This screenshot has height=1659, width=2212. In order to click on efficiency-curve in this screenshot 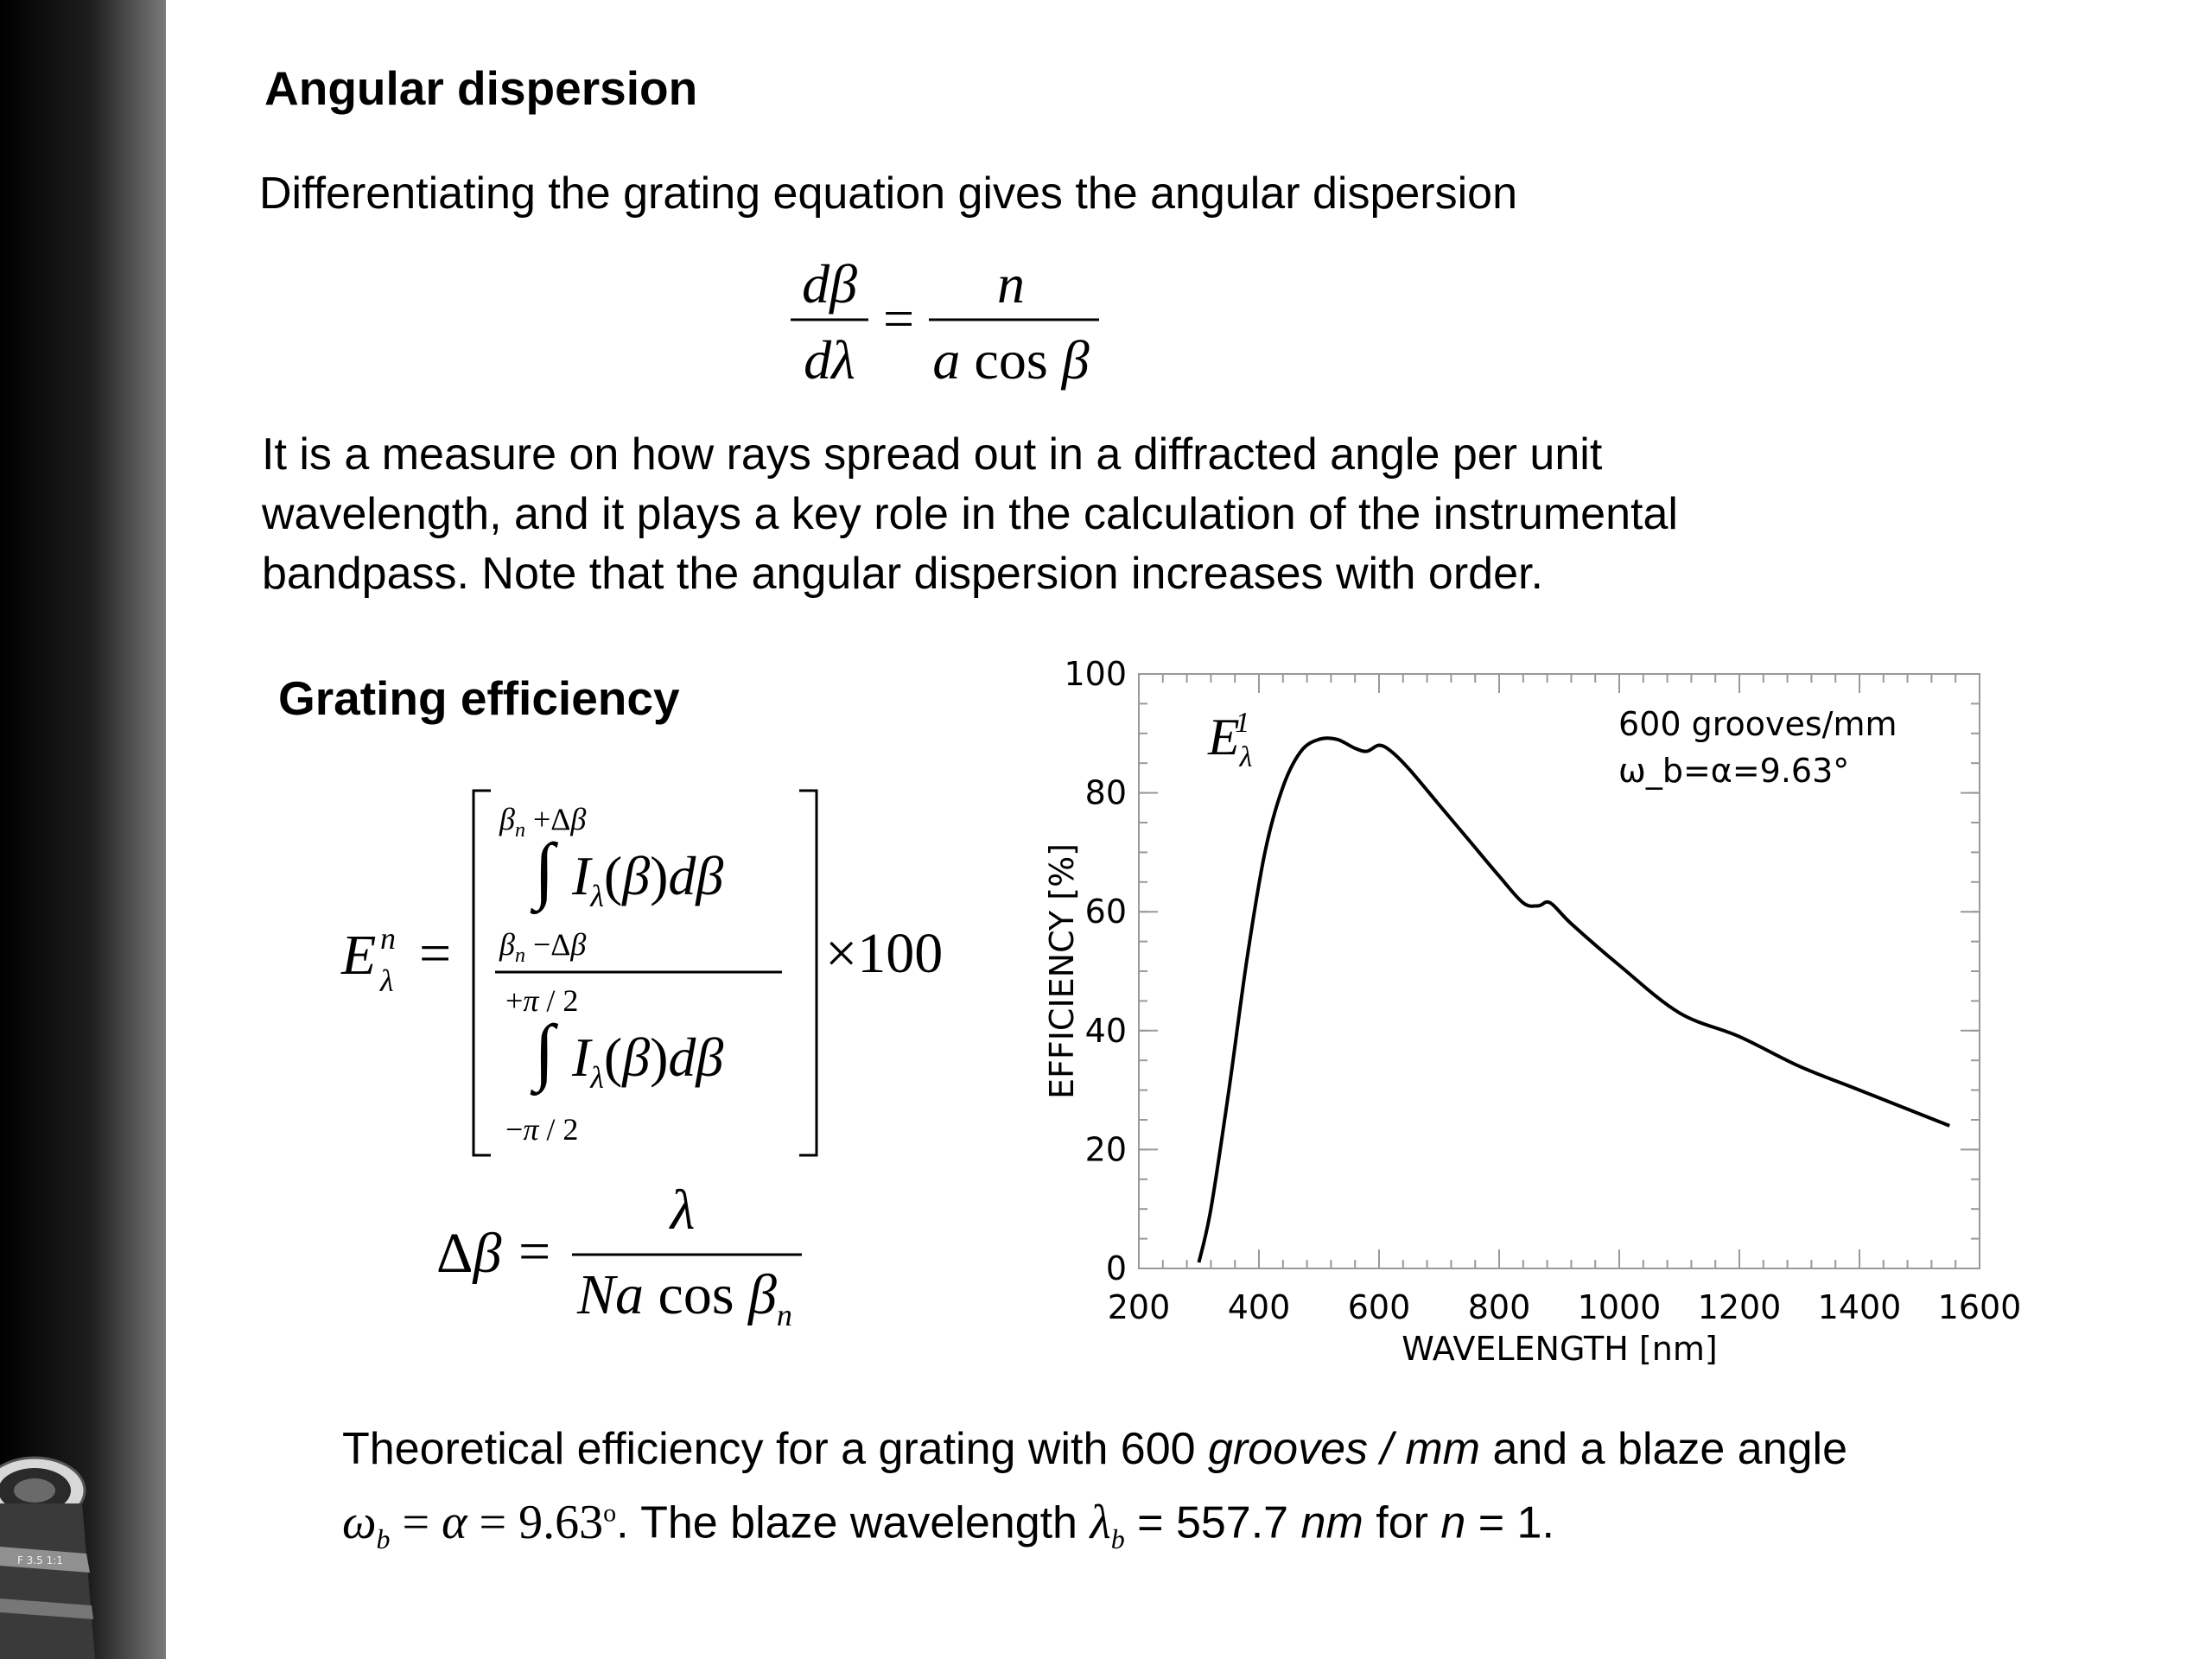, I will do `click(1573, 999)`.